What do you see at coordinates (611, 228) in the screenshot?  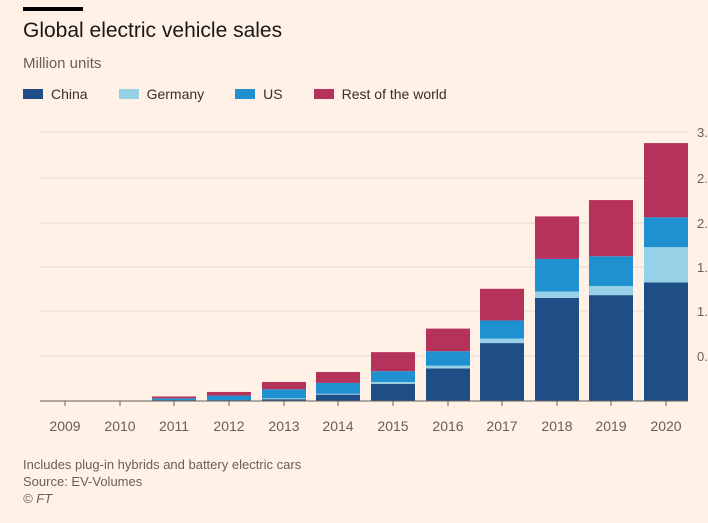 I see `bar-segment-rest-of-the-world-2019` at bounding box center [611, 228].